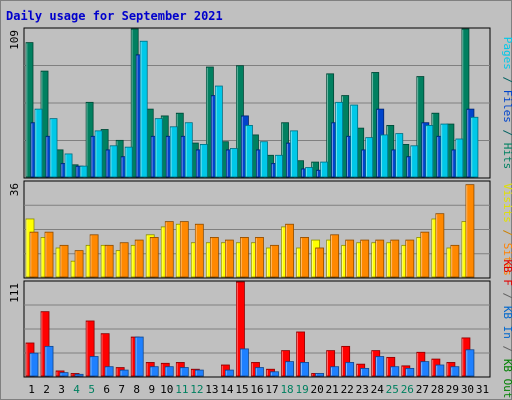 This screenshot has width=512, height=400. What do you see at coordinates (317, 389) in the screenshot?
I see `x-tick-label: 20` at bounding box center [317, 389].